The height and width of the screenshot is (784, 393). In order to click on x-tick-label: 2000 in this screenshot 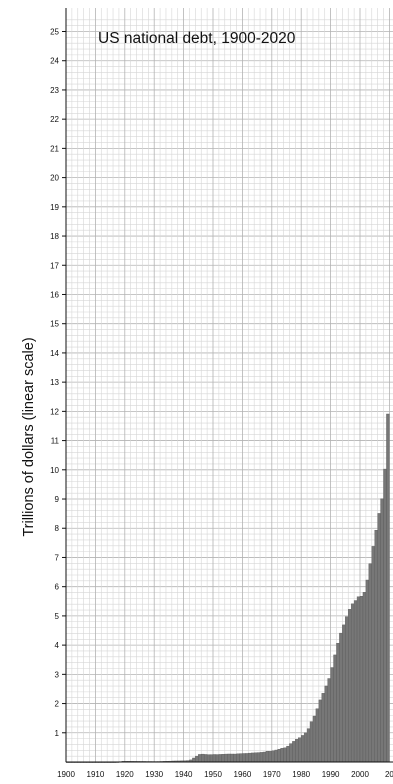, I will do `click(360, 774)`.